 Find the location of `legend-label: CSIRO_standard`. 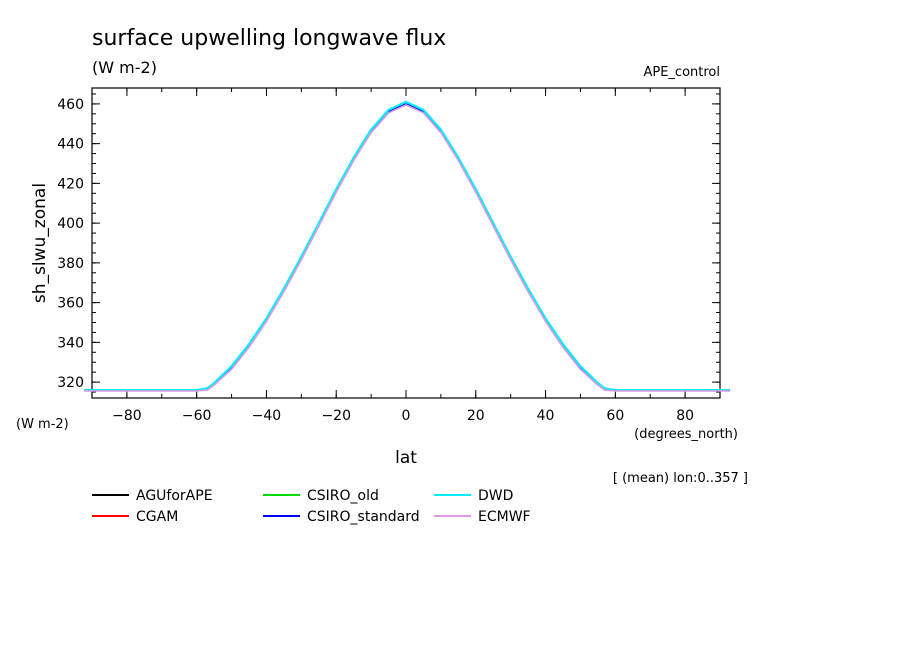

legend-label: CSIRO_standard is located at coordinates (363, 517).